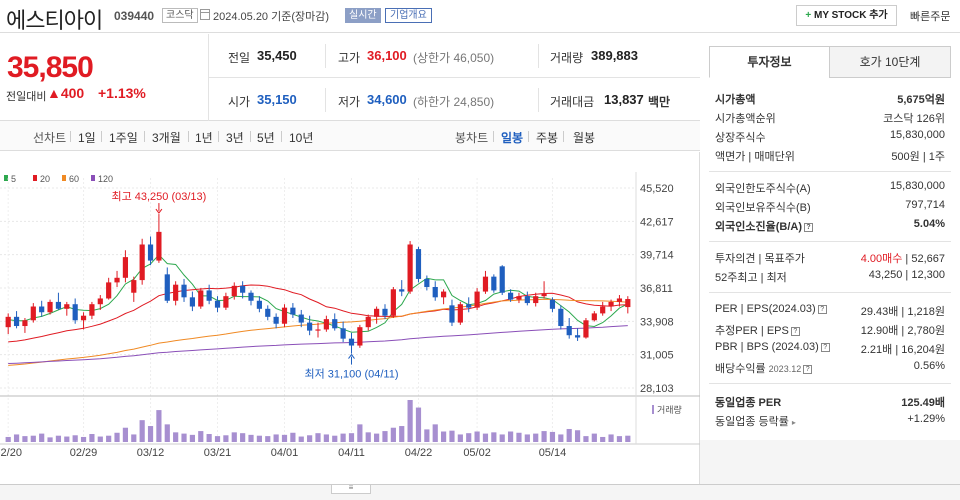 Image resolution: width=960 pixels, height=500 pixels. Describe the element at coordinates (35, 178) in the screenshot. I see `legend-swatch` at that location.